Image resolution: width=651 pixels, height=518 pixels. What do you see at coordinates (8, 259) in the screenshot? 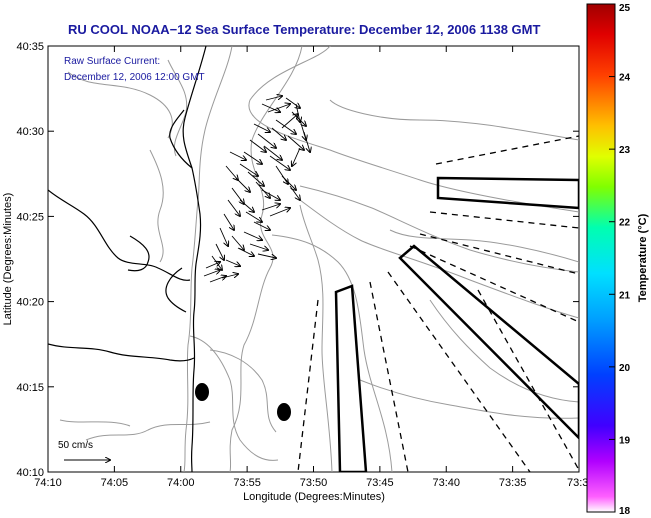
I see `y-axis-label: Latitude (Degrees:Minutes)` at bounding box center [8, 259].